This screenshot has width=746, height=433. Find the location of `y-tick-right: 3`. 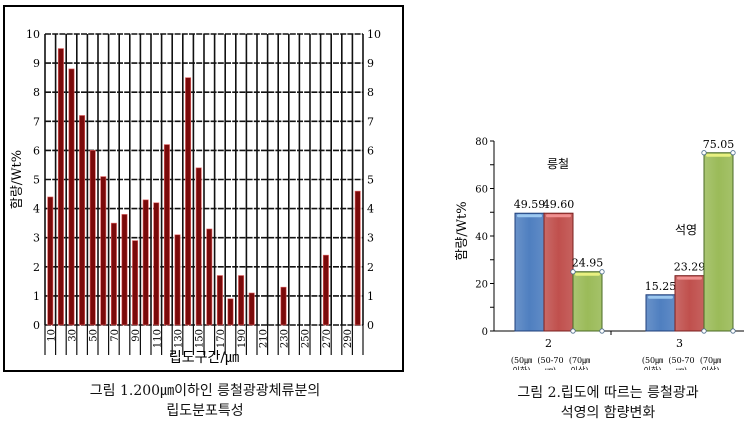

y-tick-right: 3 is located at coordinates (370, 238).